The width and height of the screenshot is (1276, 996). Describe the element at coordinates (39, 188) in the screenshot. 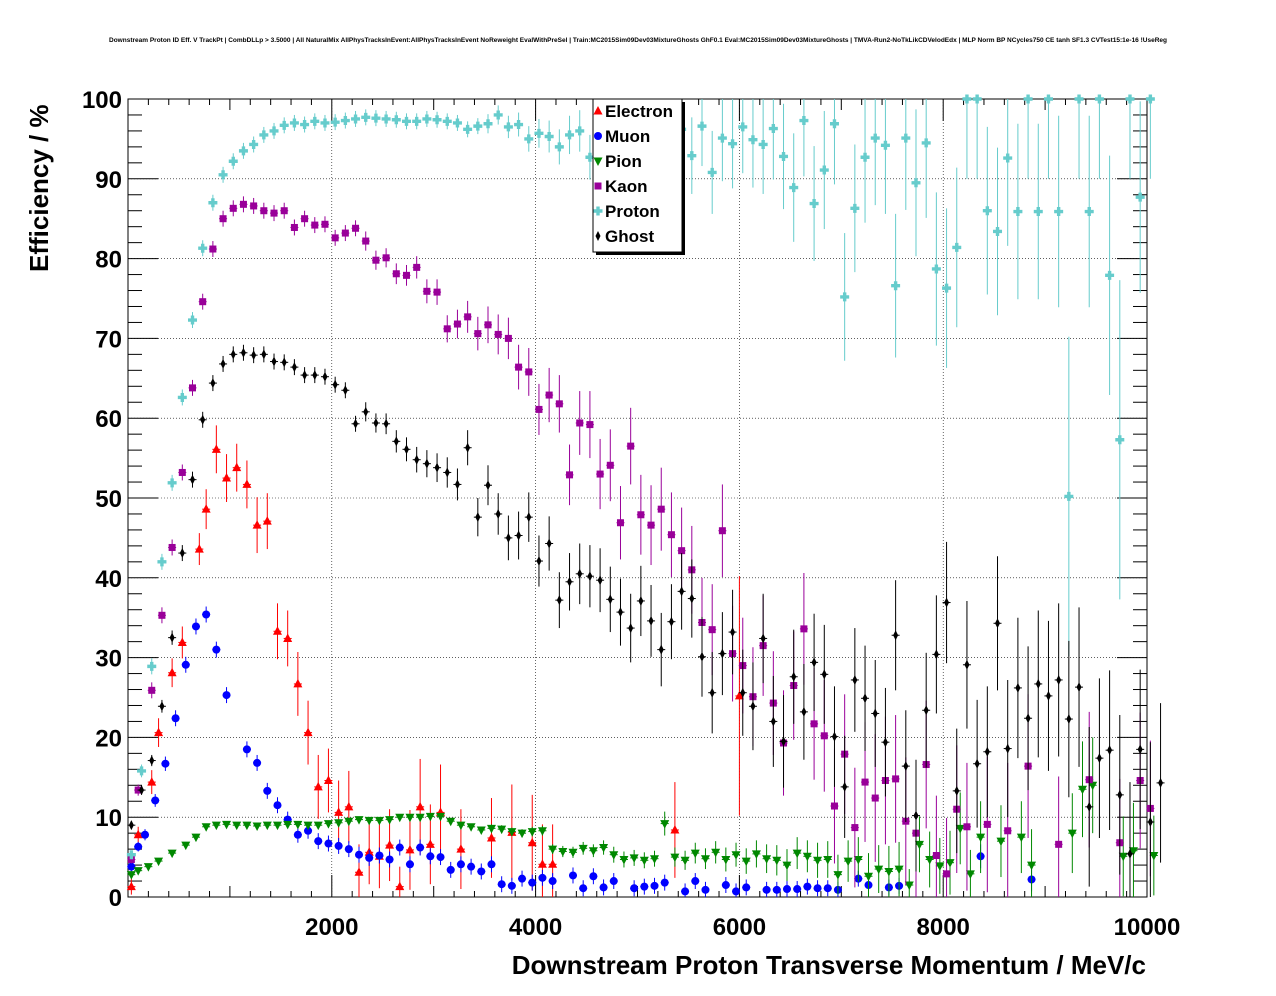

I see `y-axis-title: Efficiency / %` at that location.